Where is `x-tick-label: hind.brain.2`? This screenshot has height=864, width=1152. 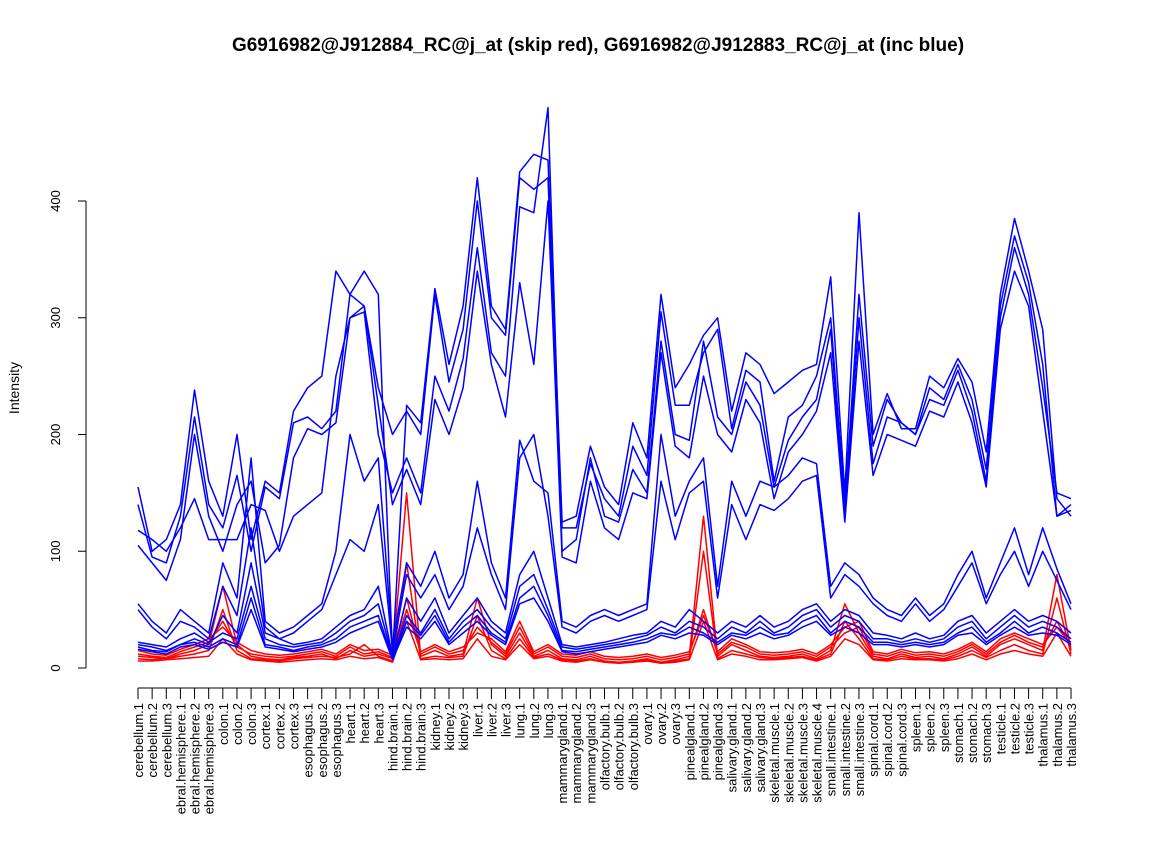 x-tick-label: hind.brain.2 is located at coordinates (407, 737).